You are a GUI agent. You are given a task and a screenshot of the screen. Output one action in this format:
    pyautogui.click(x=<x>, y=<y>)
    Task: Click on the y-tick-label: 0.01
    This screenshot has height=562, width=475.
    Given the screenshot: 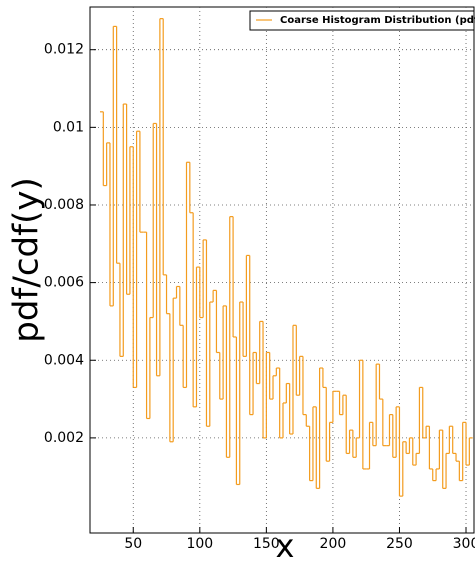 What is the action you would take?
    pyautogui.click(x=68, y=127)
    